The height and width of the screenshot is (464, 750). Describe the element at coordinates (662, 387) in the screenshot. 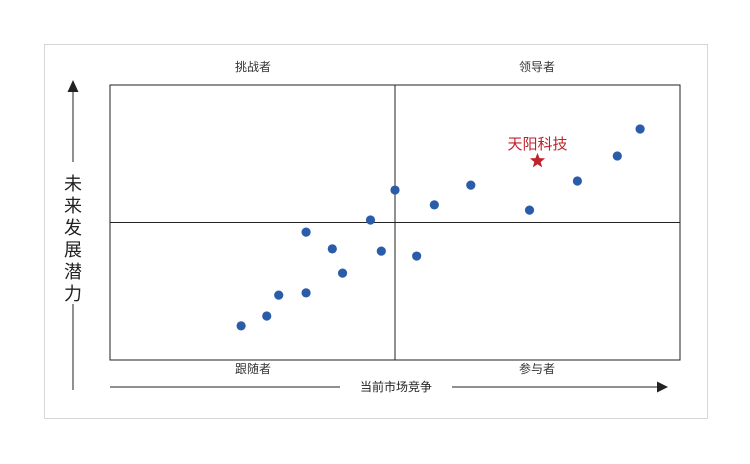

I see `x-axis-arrowhead` at that location.